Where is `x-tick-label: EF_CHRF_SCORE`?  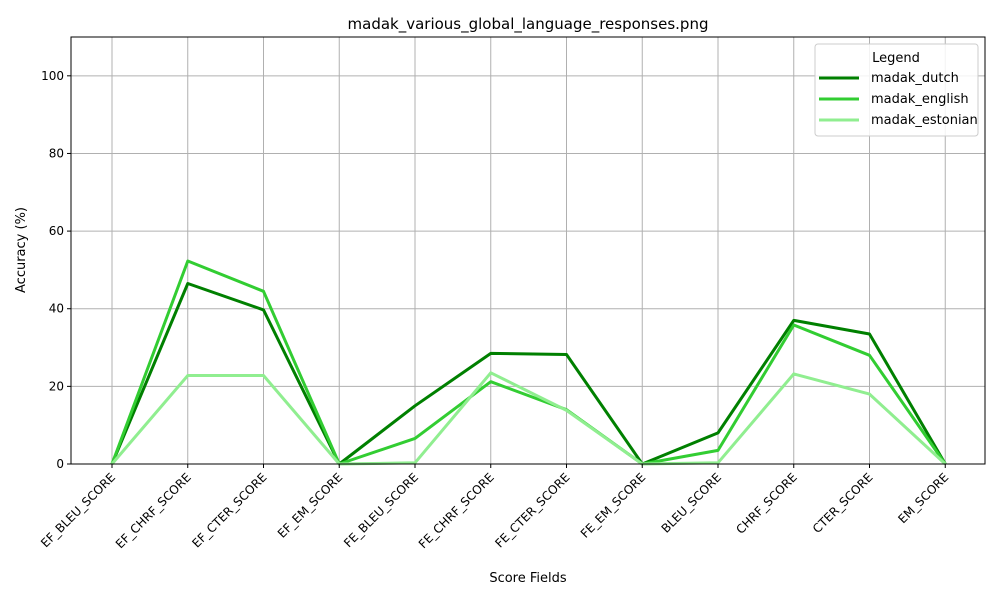 x-tick-label: EF_CHRF_SCORE is located at coordinates (153, 510).